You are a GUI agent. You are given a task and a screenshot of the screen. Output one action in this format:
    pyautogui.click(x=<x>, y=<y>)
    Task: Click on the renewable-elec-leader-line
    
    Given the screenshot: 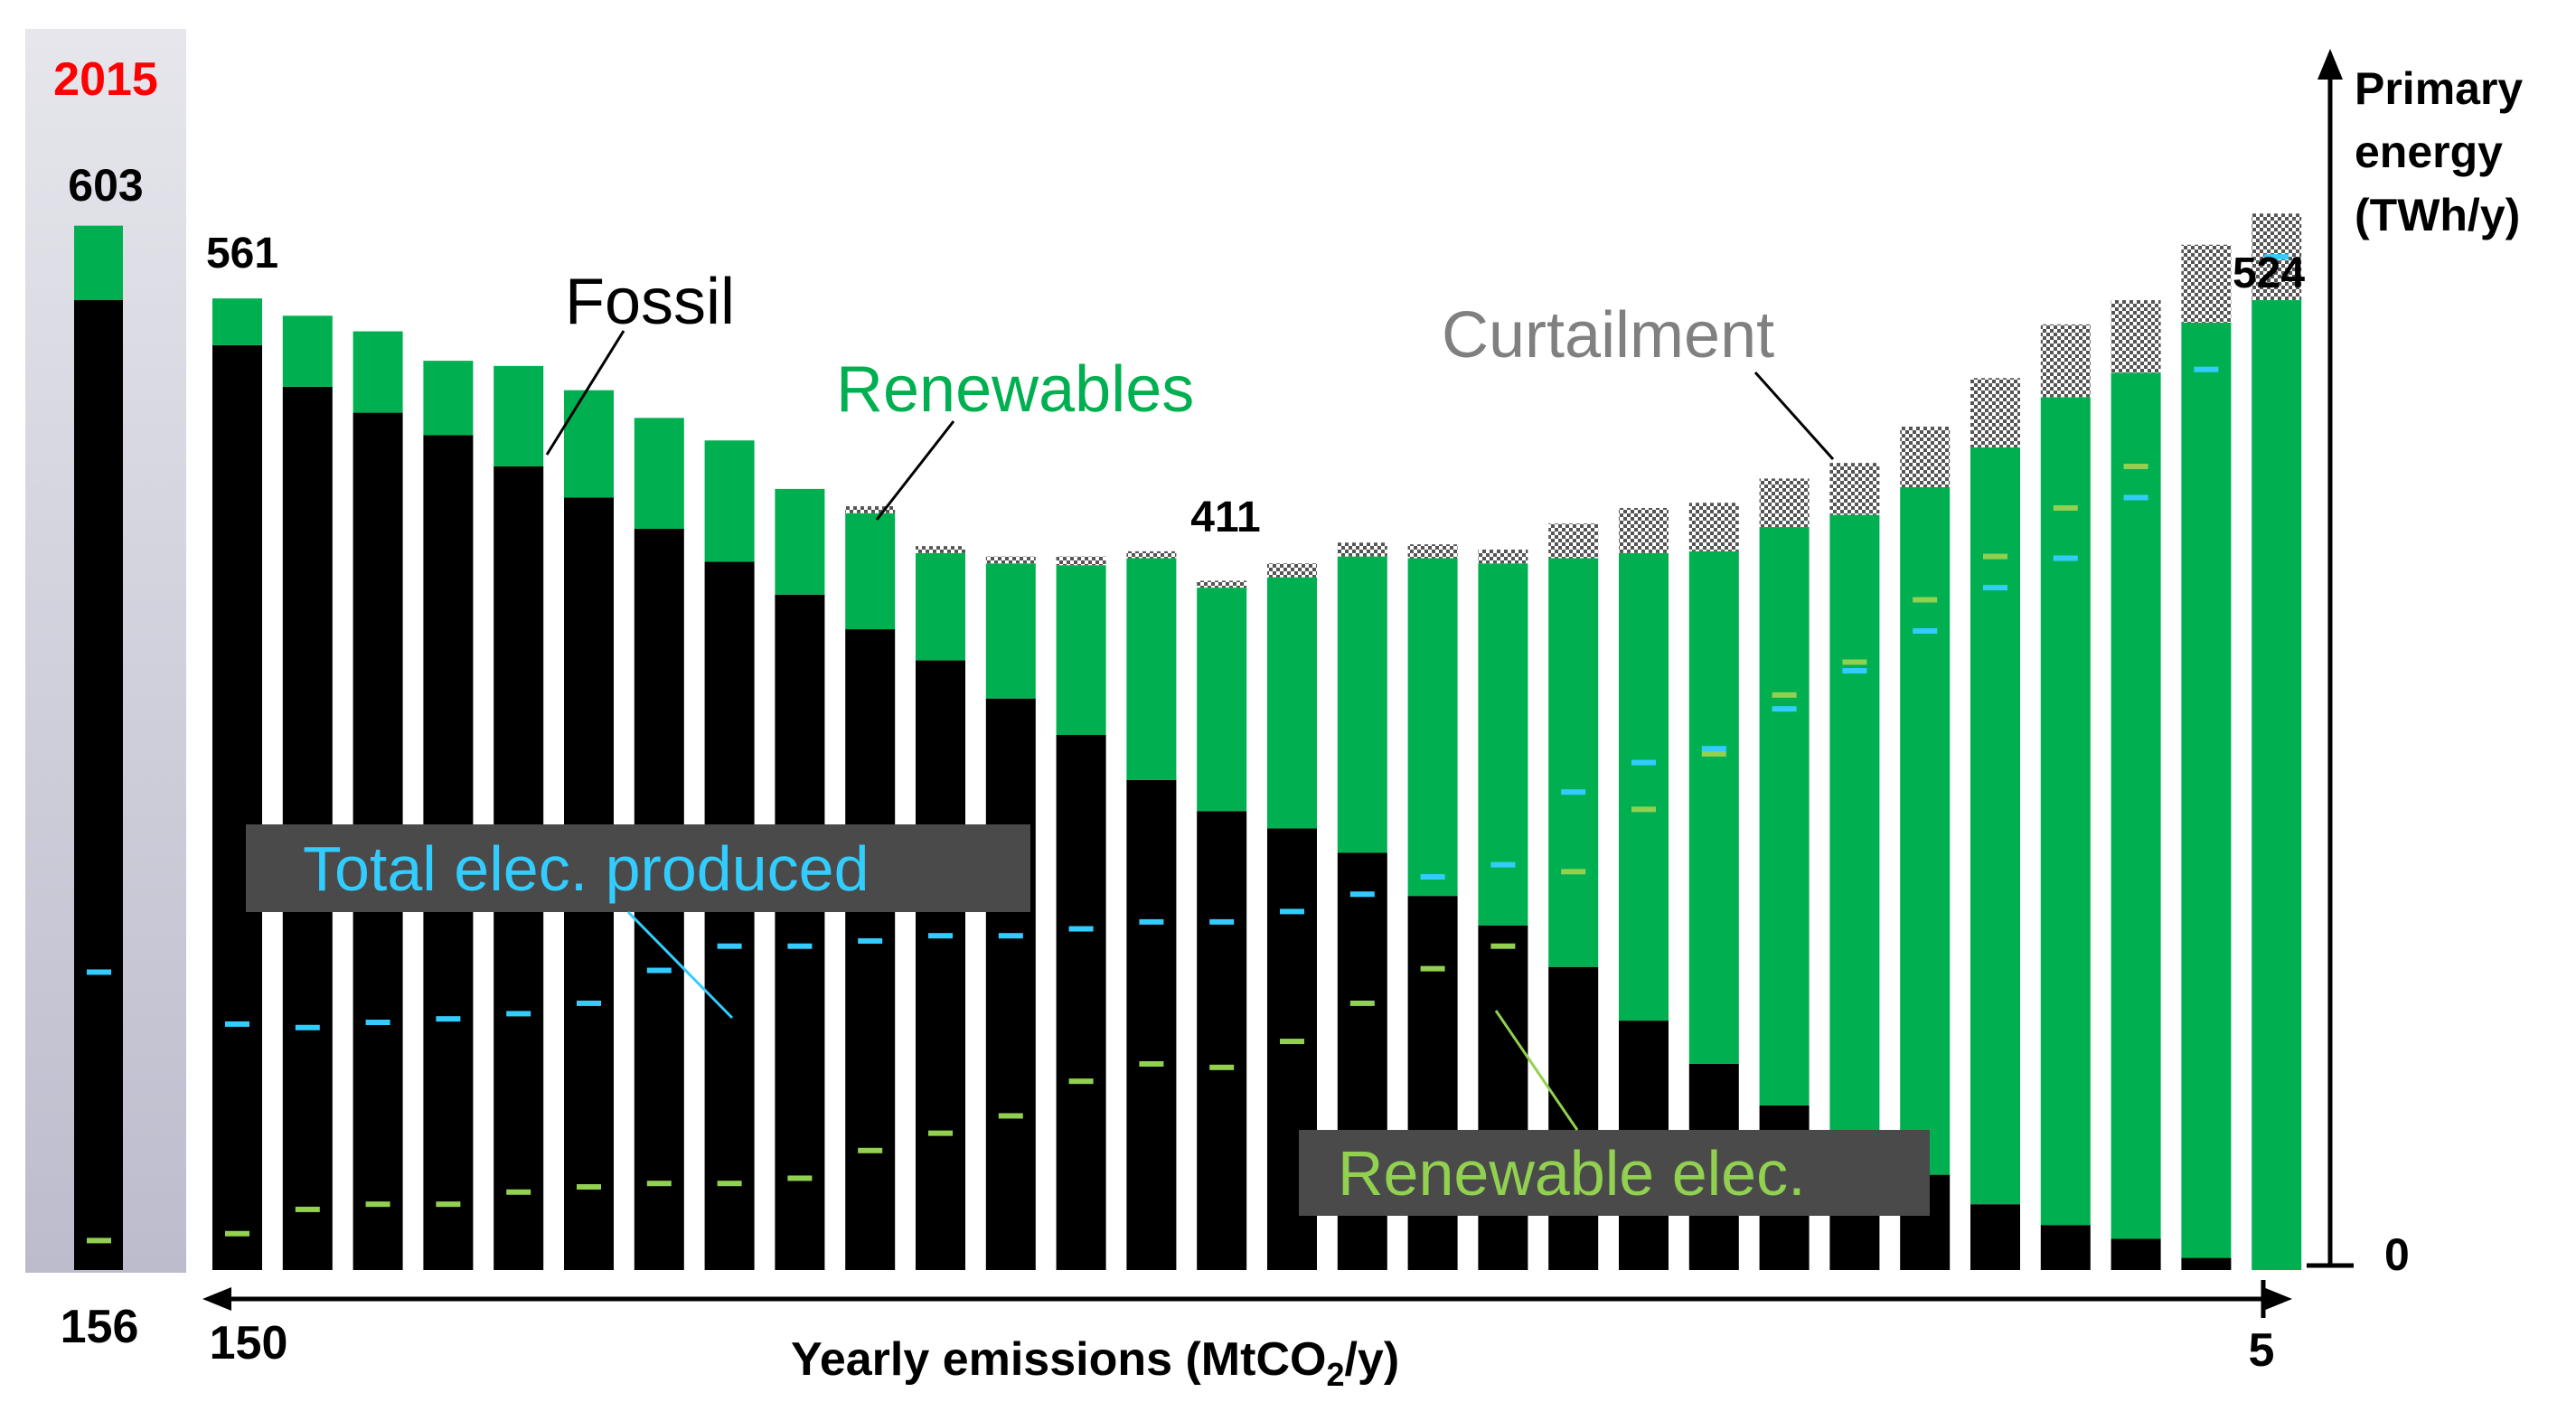 What is the action you would take?
    pyautogui.click(x=1537, y=1071)
    